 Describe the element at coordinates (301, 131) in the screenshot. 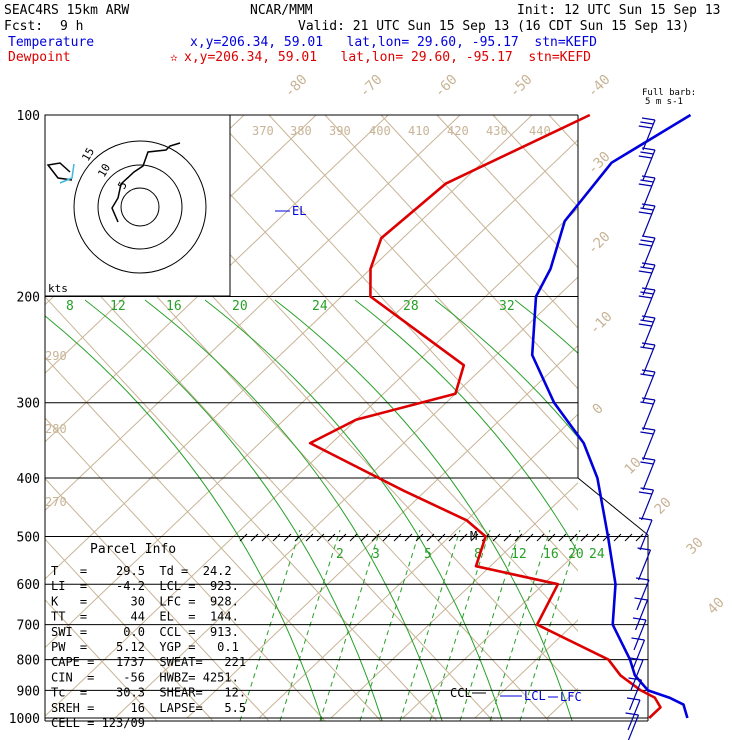

I see `theta-label: 380` at that location.